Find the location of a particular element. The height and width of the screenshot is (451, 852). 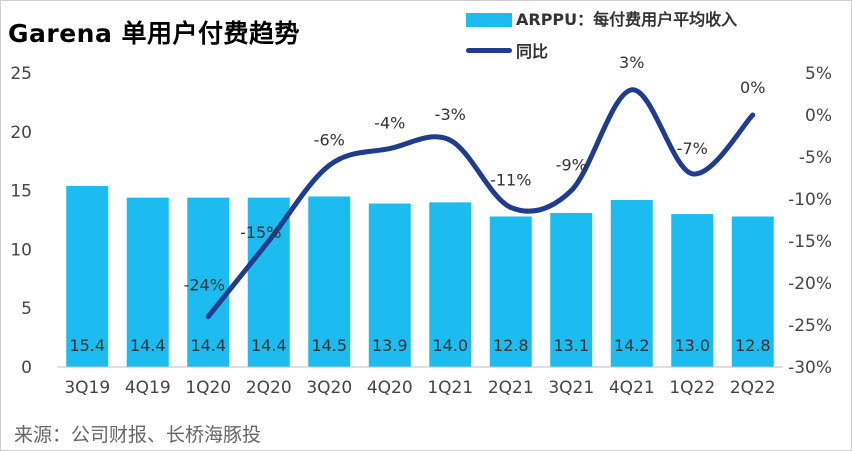

legend-bar-label: ARPPU：每付费用户平均收入 is located at coordinates (627, 19).